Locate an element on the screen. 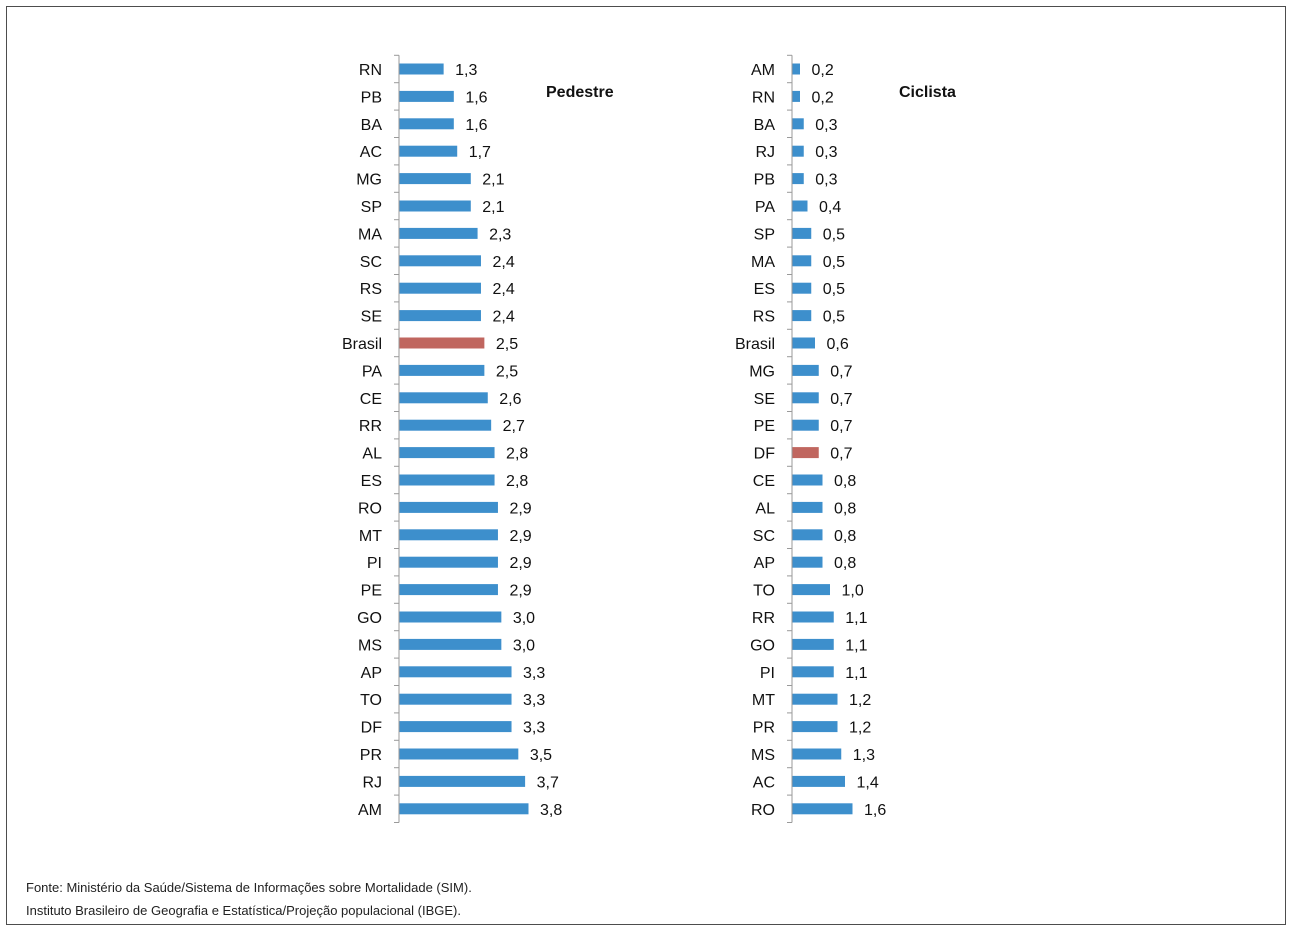 This screenshot has height=931, width=1292. category-label: TO is located at coordinates (371, 700).